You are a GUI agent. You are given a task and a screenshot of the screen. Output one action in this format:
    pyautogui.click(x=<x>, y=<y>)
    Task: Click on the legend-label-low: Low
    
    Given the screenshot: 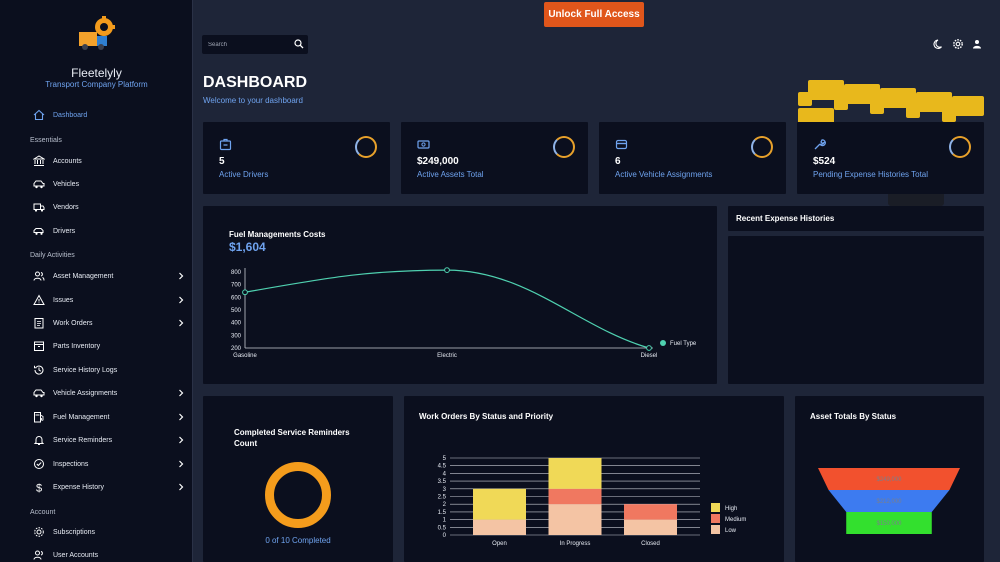 What is the action you would take?
    pyautogui.click(x=731, y=531)
    